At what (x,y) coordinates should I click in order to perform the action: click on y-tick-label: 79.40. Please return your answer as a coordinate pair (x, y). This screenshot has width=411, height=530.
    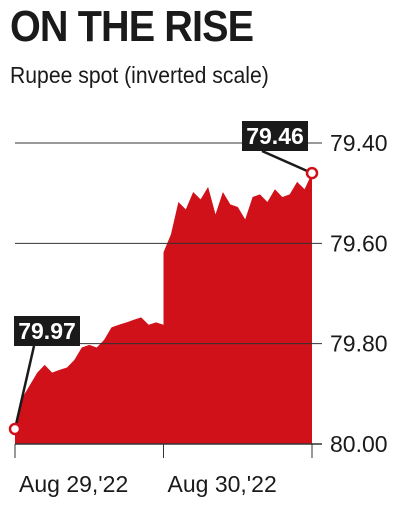
    Looking at the image, I should click on (359, 143).